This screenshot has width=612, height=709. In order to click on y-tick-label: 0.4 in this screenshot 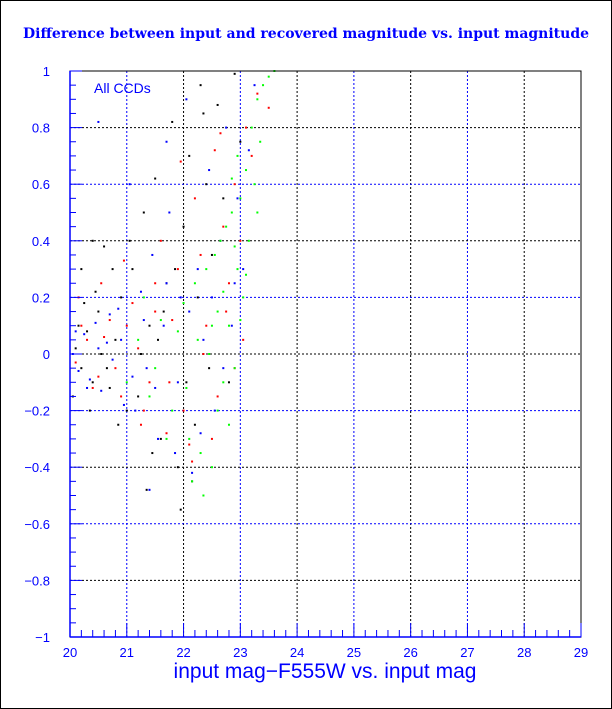, I will do `click(41, 241)`.